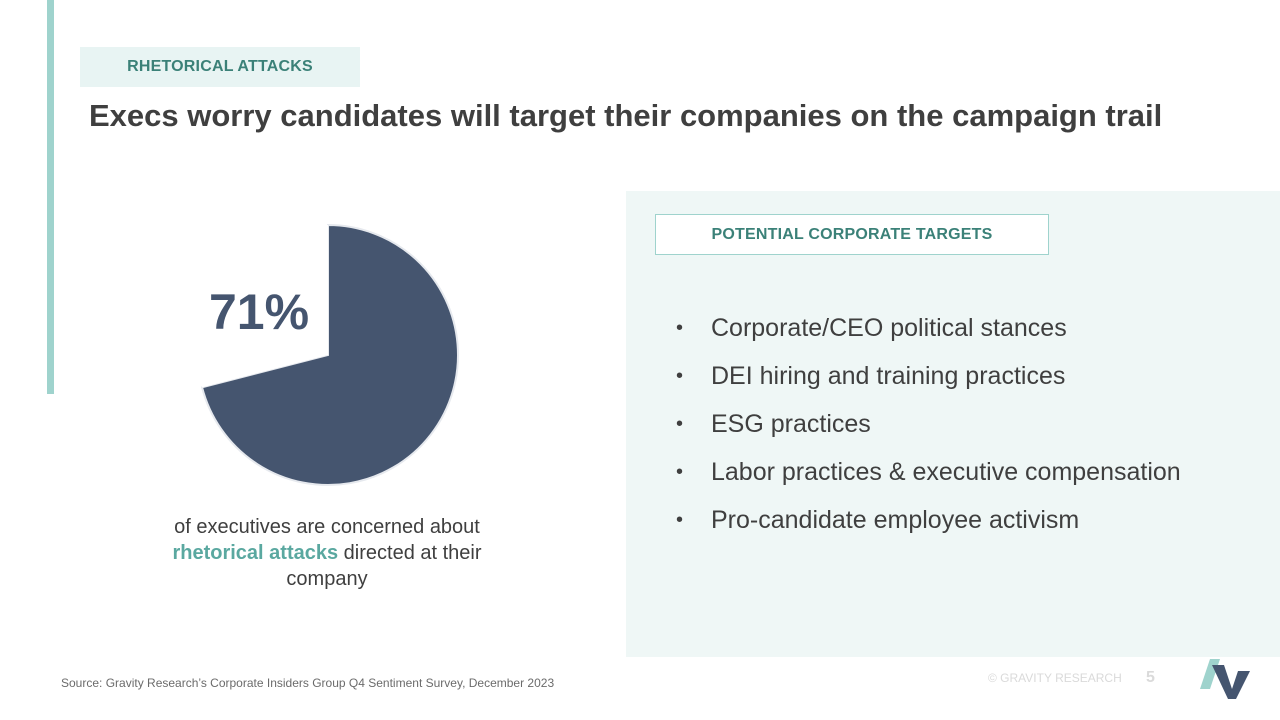 The width and height of the screenshot is (1280, 720). Describe the element at coordinates (1150, 677) in the screenshot. I see `page-number: 5` at that location.